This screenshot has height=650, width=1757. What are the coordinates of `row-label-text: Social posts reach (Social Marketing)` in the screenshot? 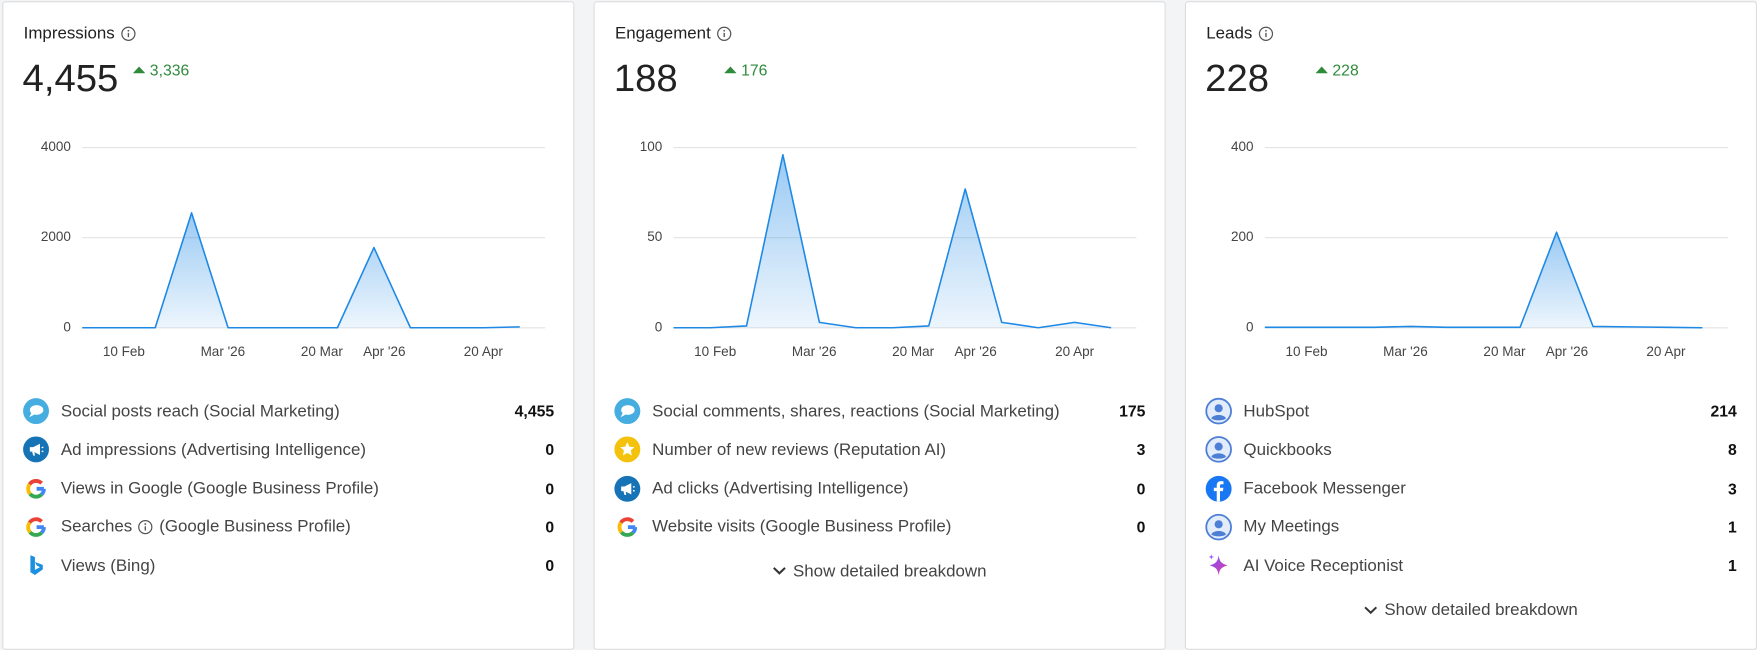 It's located at (200, 411).